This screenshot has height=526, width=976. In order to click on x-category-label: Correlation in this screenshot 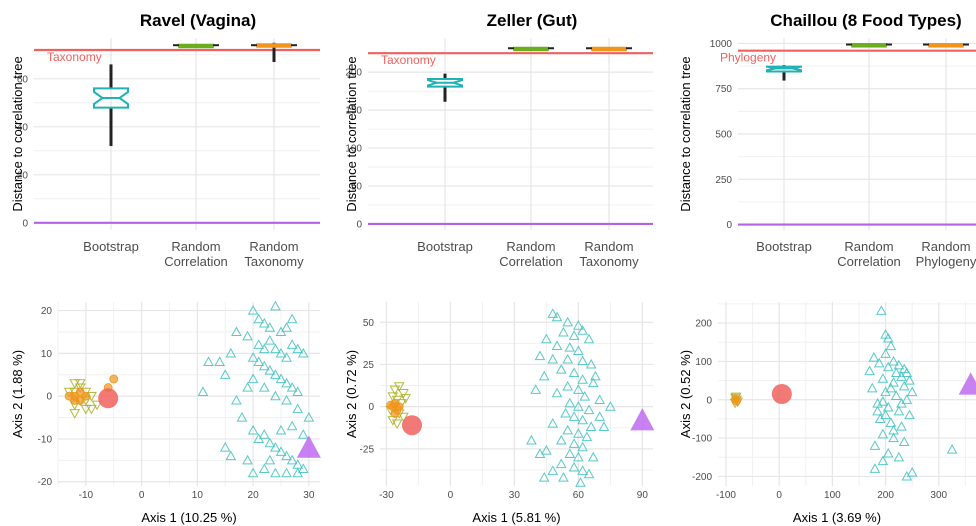, I will do `click(531, 261)`.